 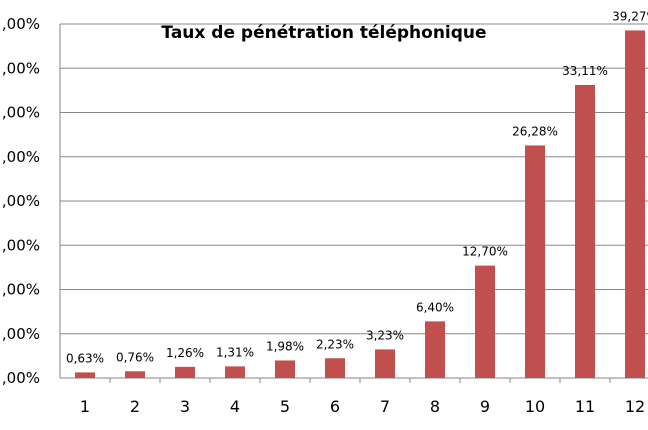 I want to click on x-tick-label: 6, so click(x=335, y=406).